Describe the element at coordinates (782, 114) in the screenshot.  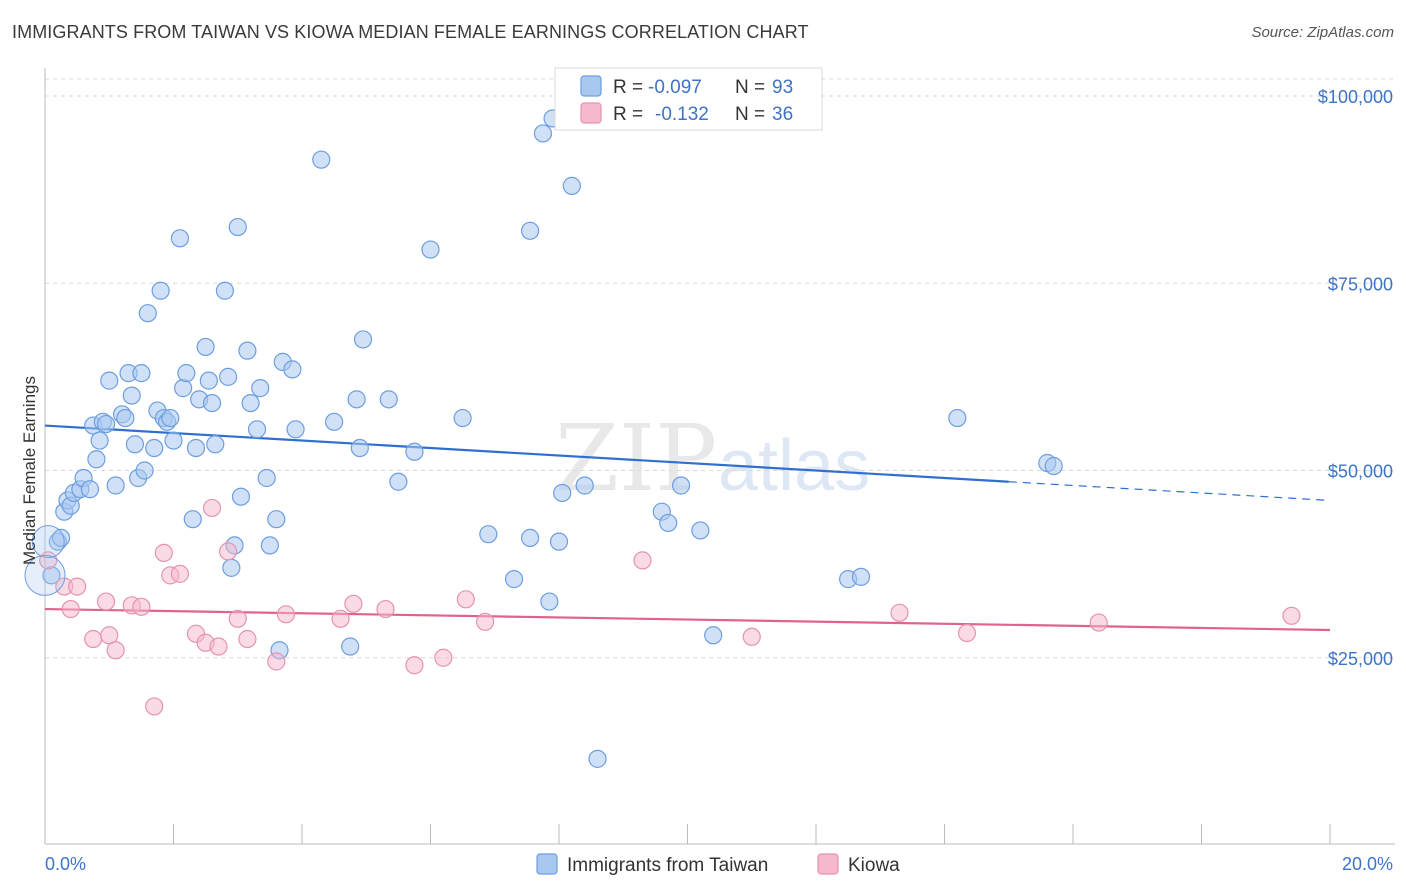
I see `legend-n-value-2: 36` at that location.